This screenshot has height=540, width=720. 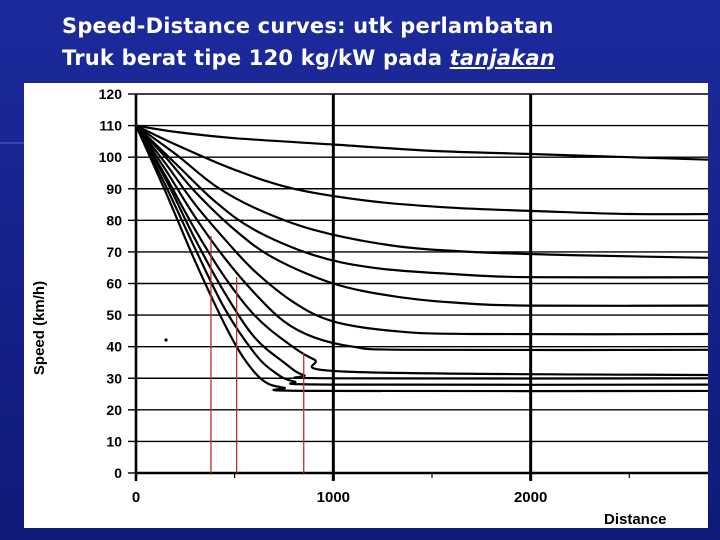 What do you see at coordinates (12, 143) in the screenshot?
I see `side-ruler` at bounding box center [12, 143].